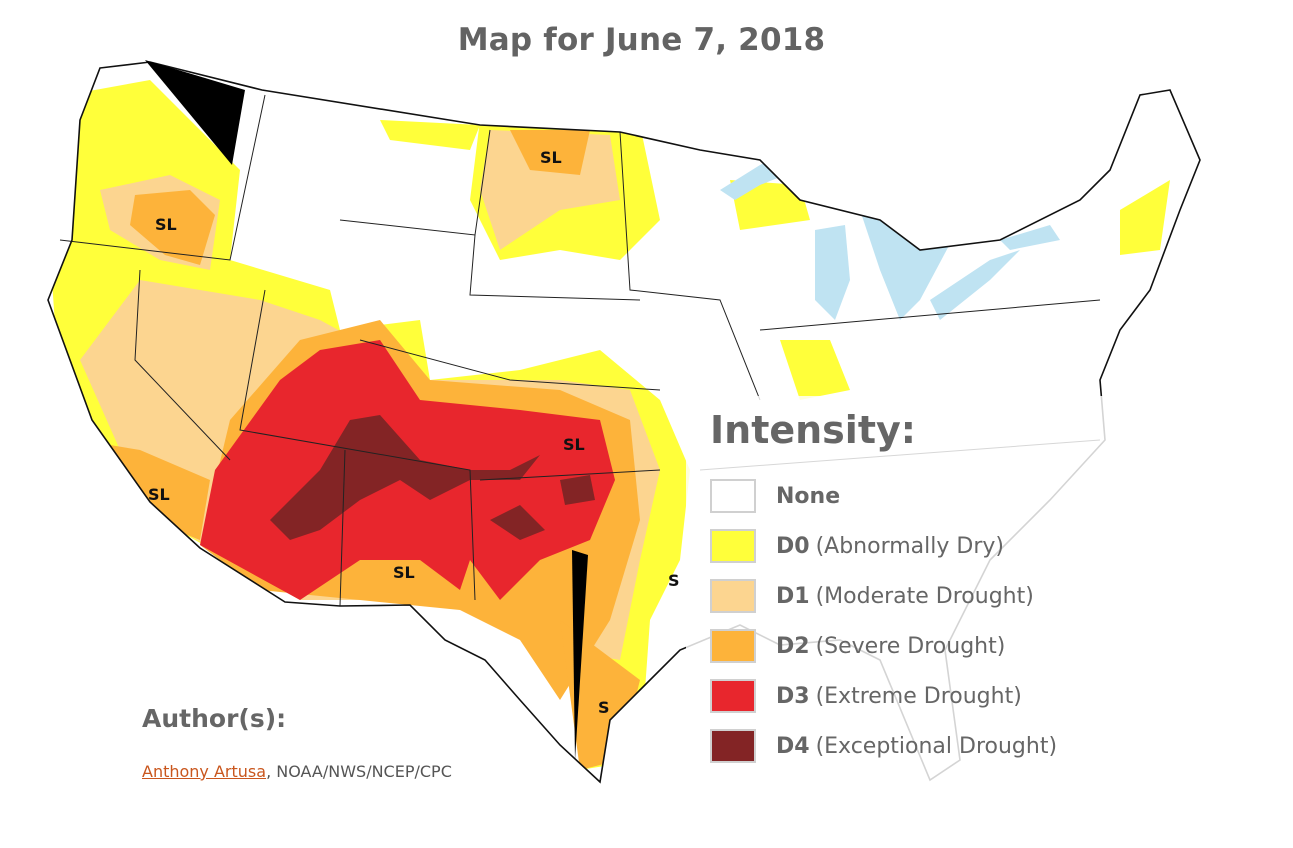 The height and width of the screenshot is (848, 1293). What do you see at coordinates (793, 646) in the screenshot?
I see `legend-code: D2` at bounding box center [793, 646].